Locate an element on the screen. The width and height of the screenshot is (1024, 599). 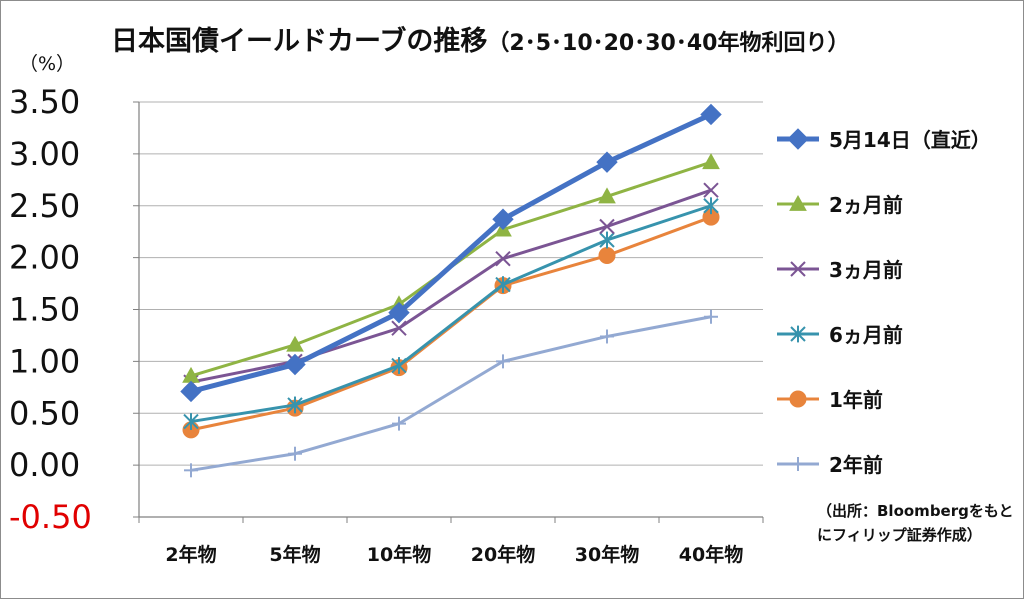
x-tick-labels: 2年物 5年物 10年物 20年物 30年物 40年物 is located at coordinates (451, 541).